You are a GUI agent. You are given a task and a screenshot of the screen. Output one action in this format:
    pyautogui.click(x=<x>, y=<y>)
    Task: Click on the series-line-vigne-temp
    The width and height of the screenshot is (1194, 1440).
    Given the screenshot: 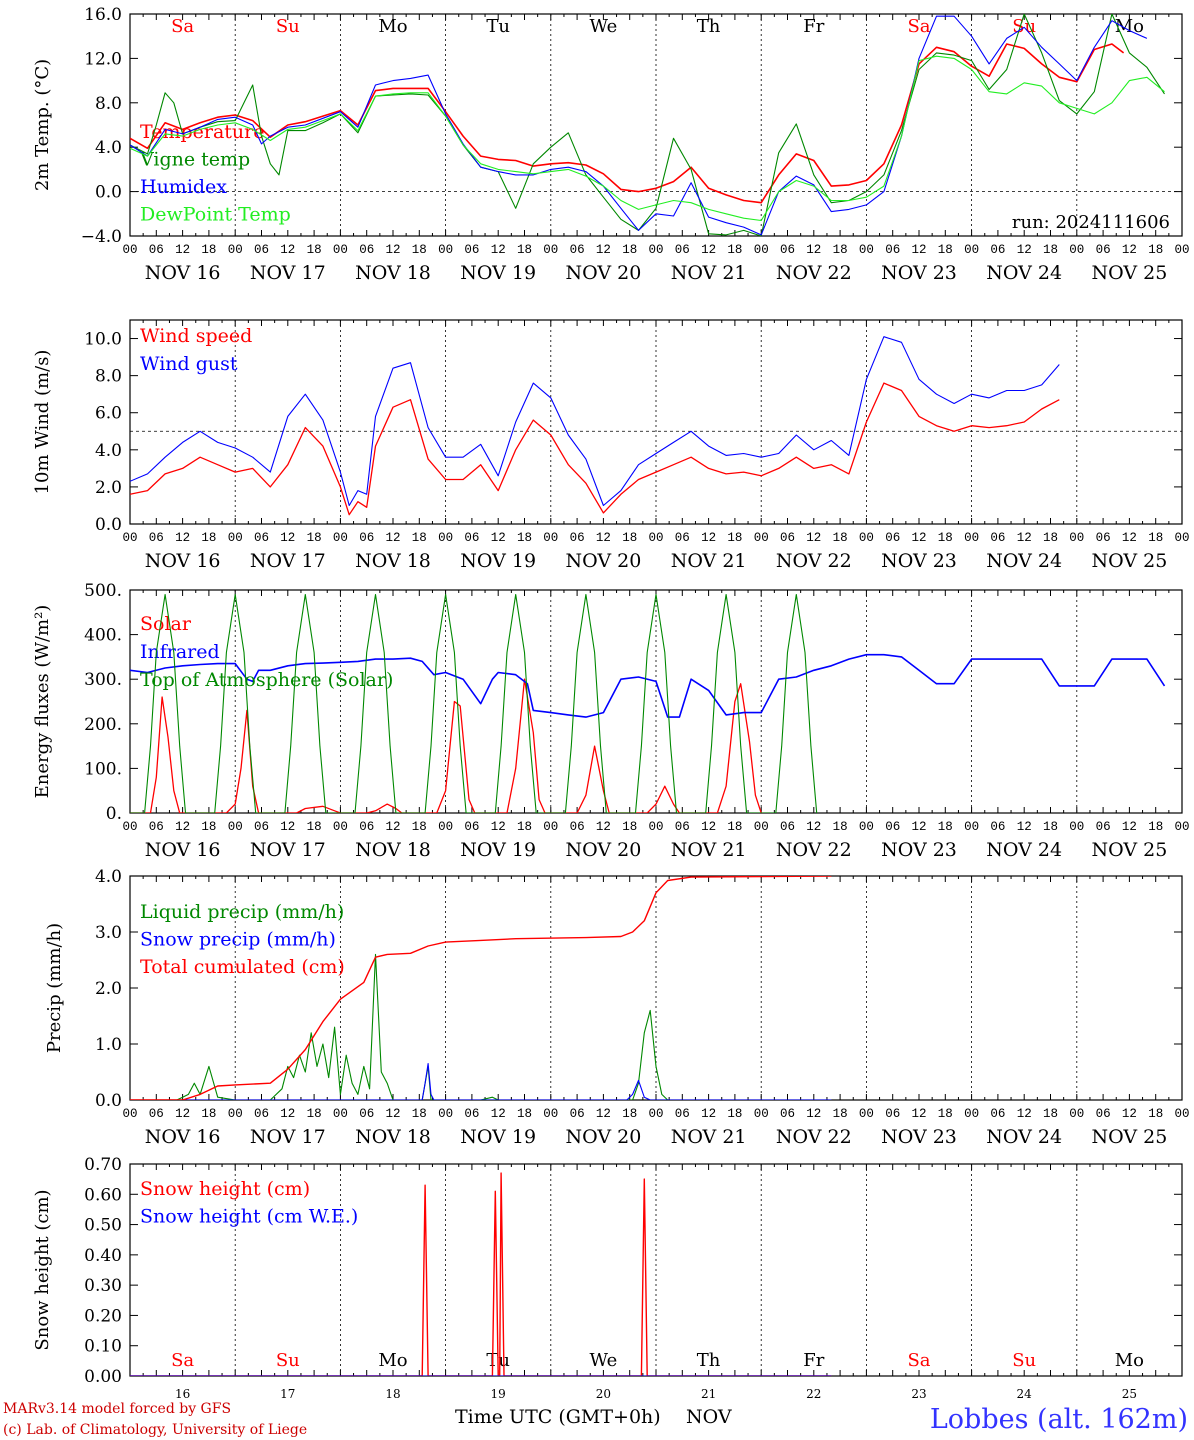 What is the action you would take?
    pyautogui.click(x=647, y=125)
    